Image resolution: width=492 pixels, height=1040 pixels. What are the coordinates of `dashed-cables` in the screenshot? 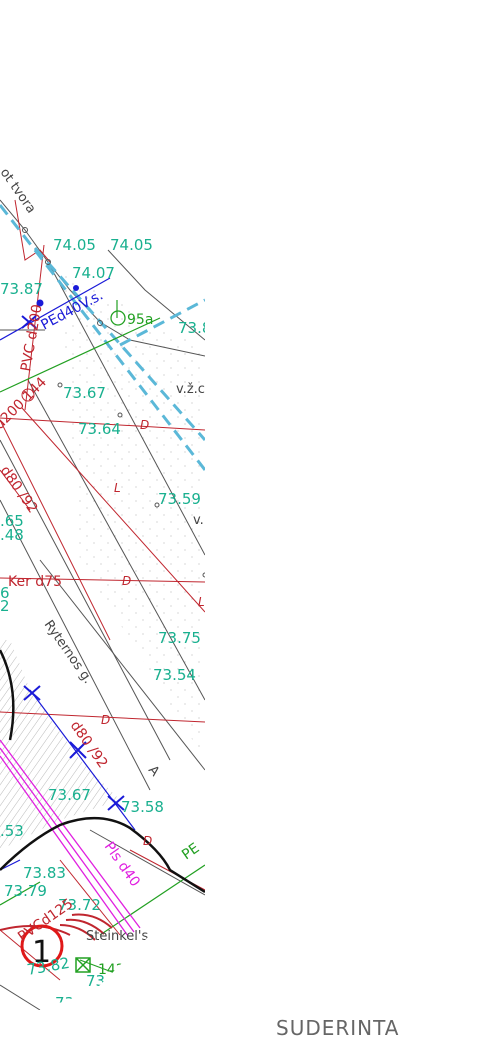 It's located at (102, 337).